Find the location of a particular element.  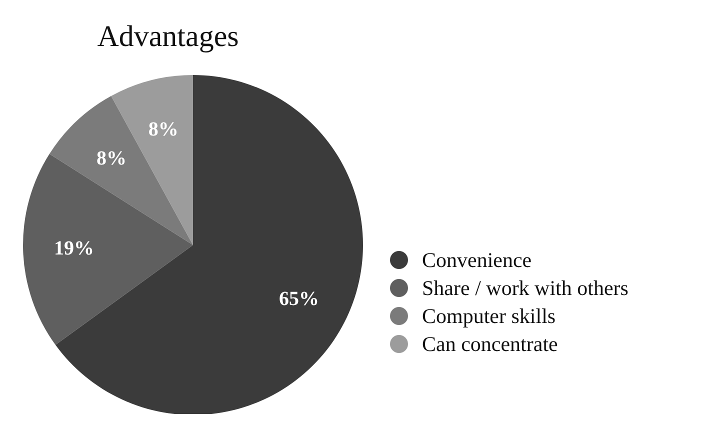

chart-title: Advantages is located at coordinates (168, 36).